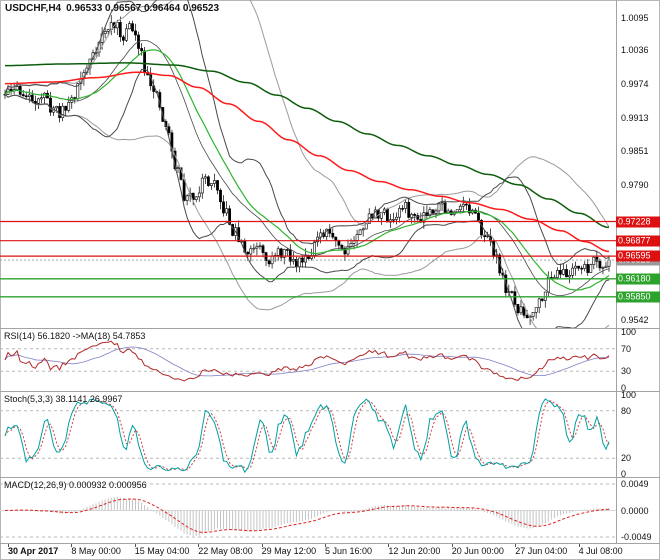  Describe the element at coordinates (308, 360) in the screenshot. I see `rsi-panel-canvas` at that location.